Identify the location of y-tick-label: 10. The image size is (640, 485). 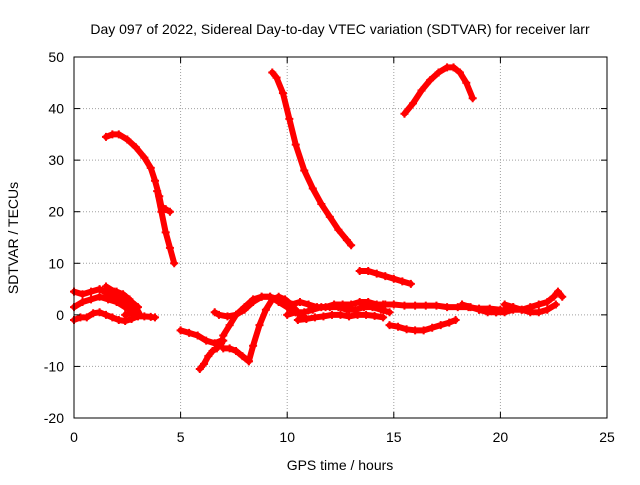
(56, 263).